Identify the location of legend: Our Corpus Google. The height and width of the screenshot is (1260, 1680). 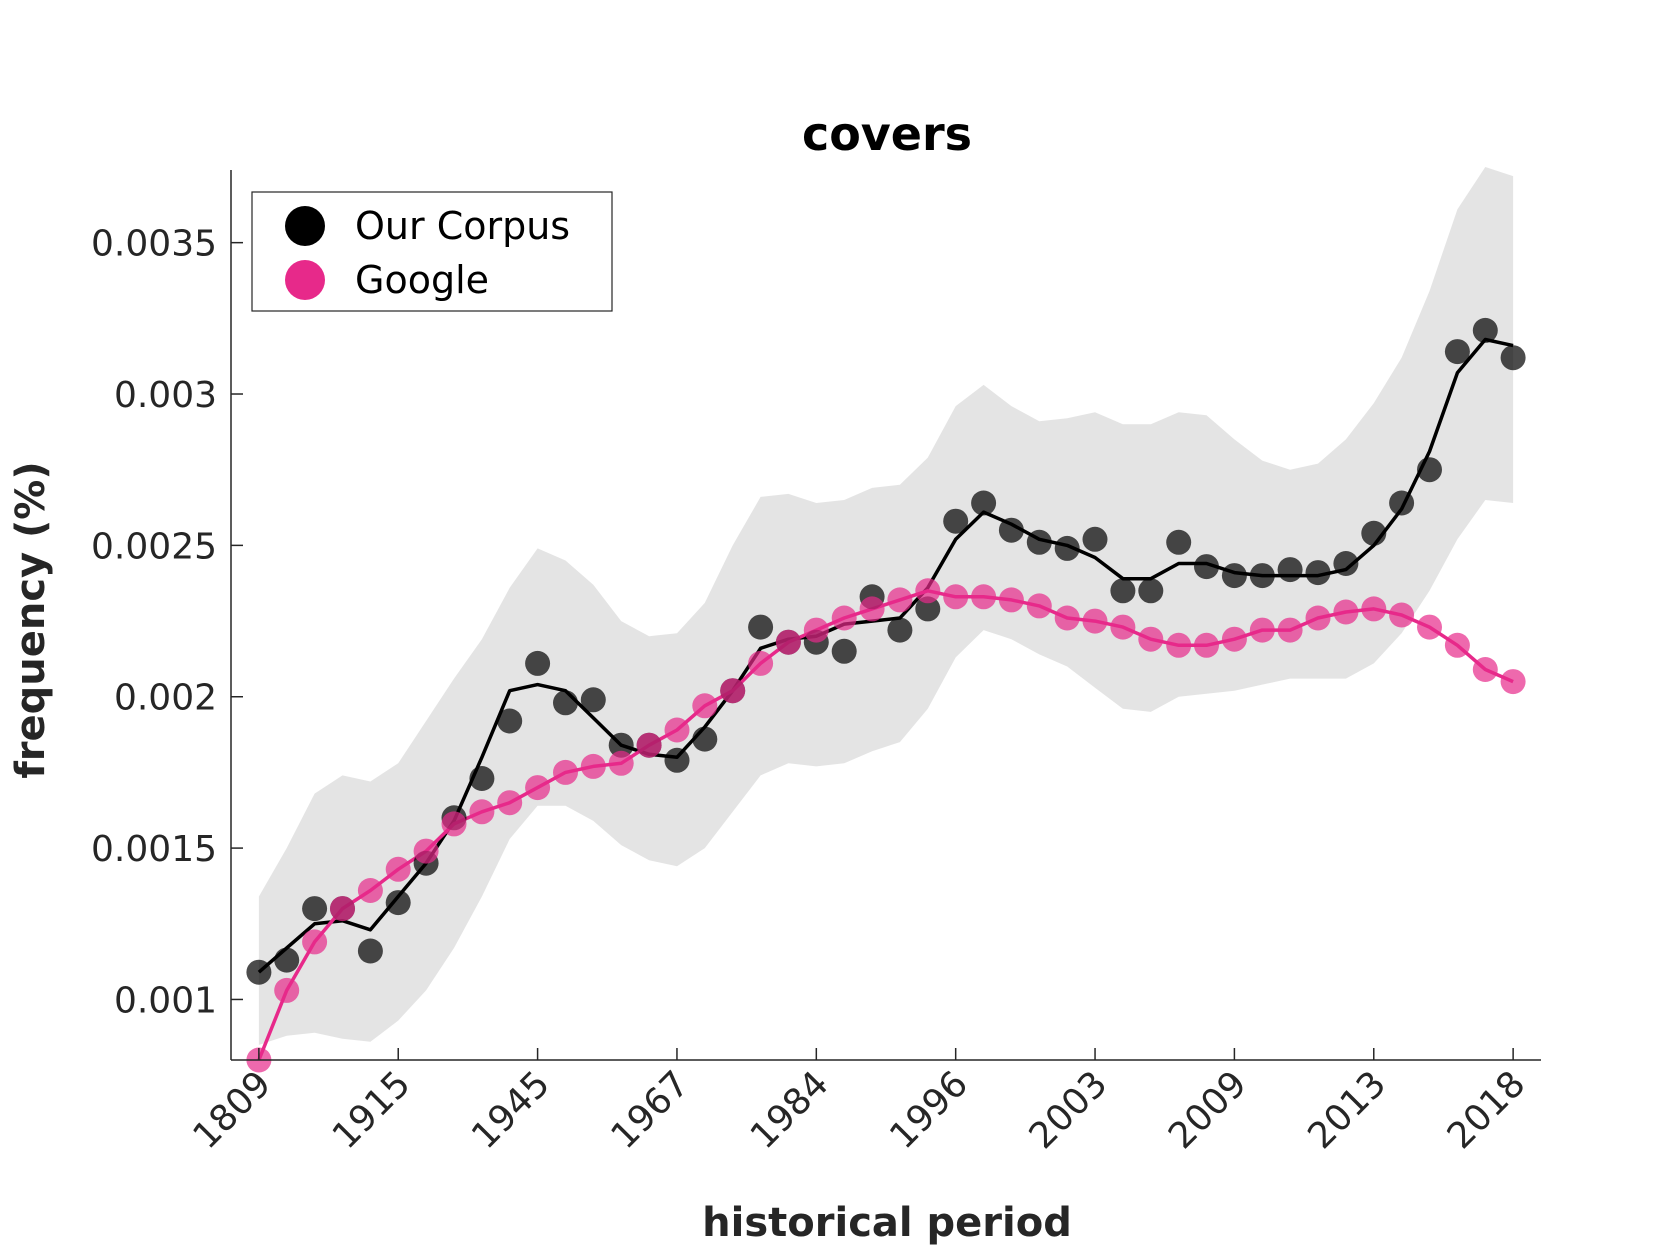
(432, 251).